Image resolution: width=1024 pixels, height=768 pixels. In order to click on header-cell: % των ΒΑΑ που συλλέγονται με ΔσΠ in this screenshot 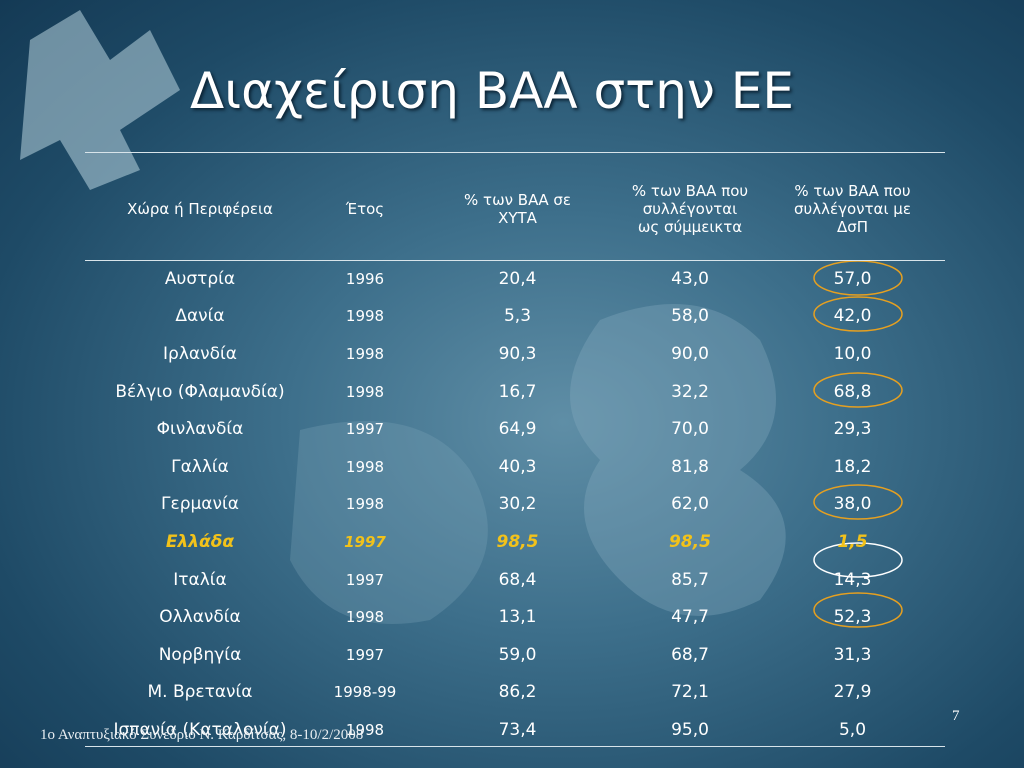, I will do `click(852, 209)`.